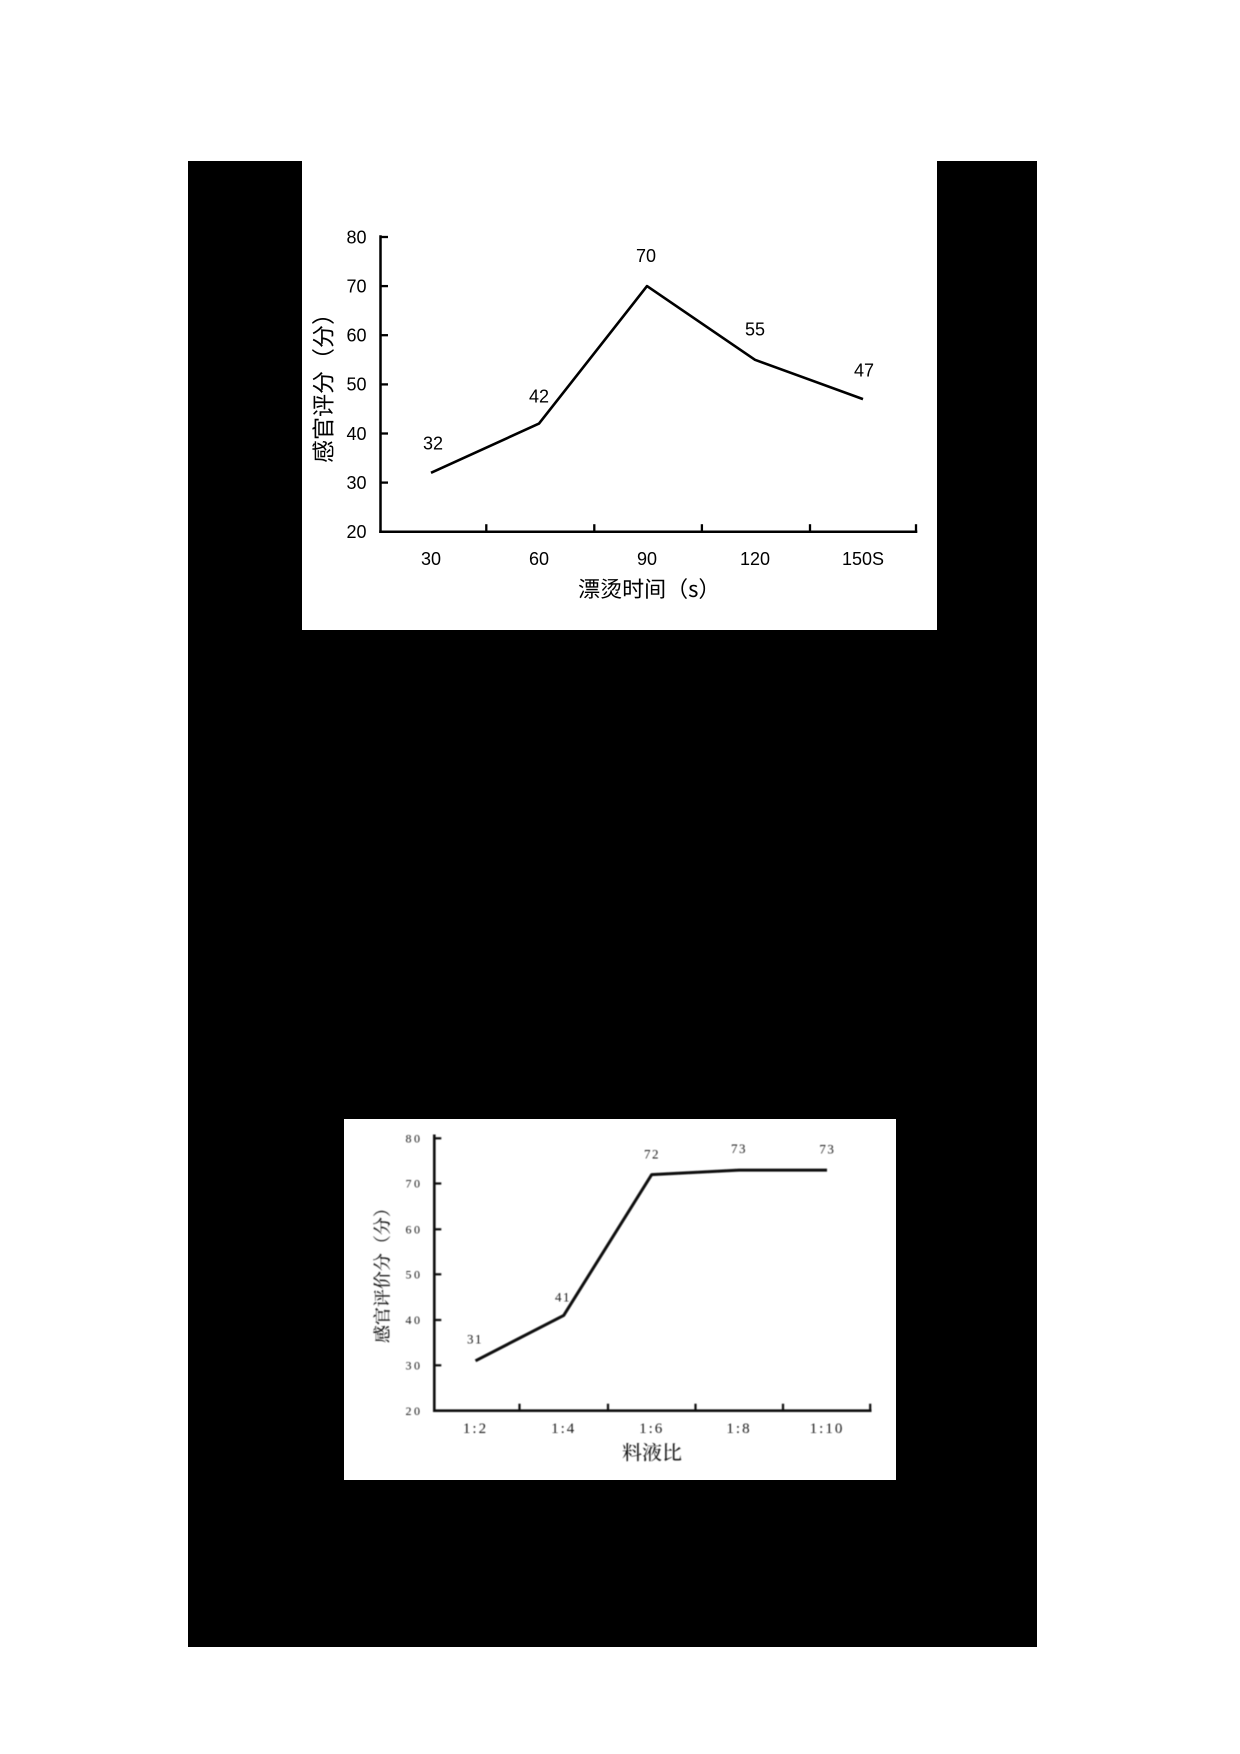  Describe the element at coordinates (827, 1429) in the screenshot. I see `svg-text: 1:10` at that location.